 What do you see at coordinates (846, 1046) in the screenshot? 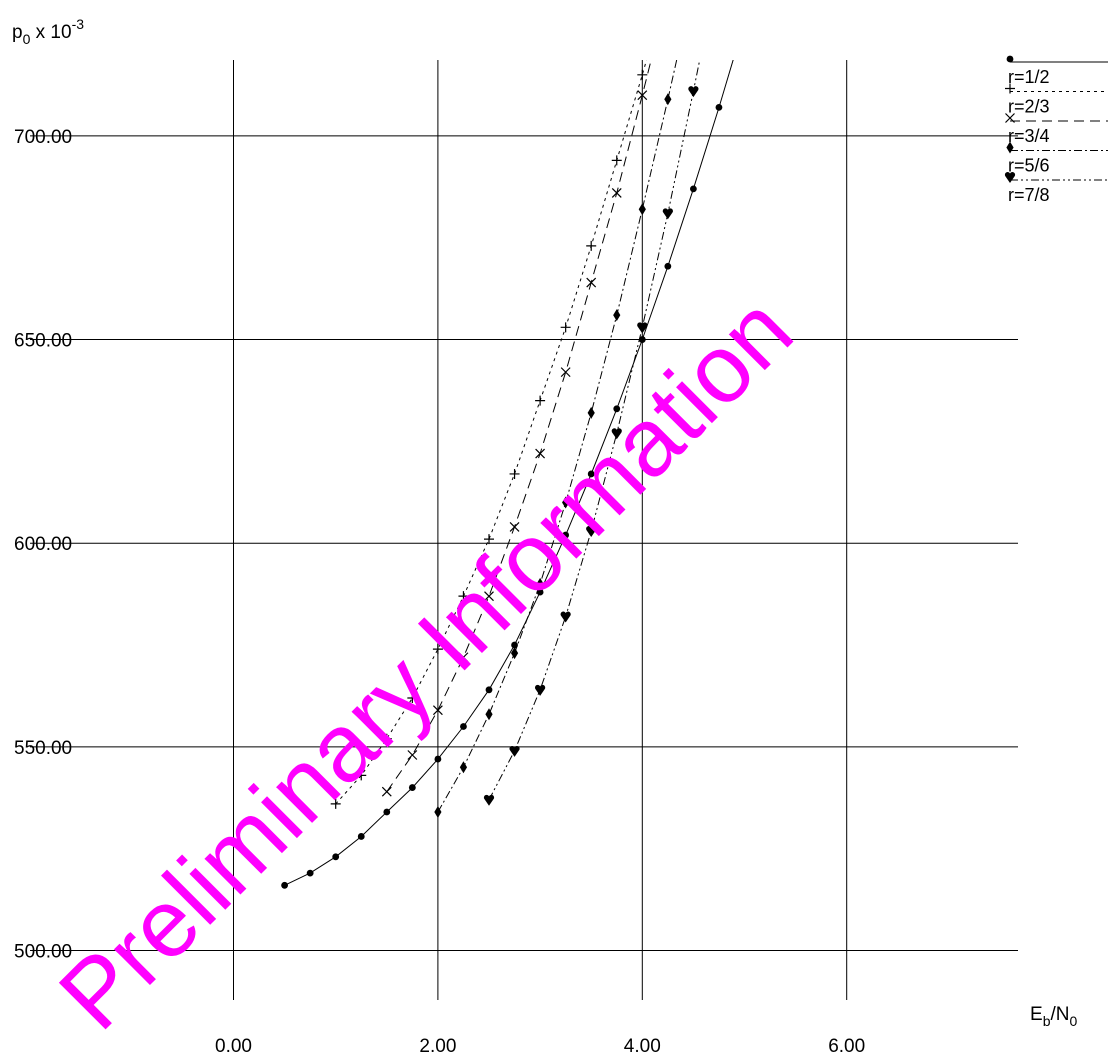
I see `x-tick-label: 6.00` at bounding box center [846, 1046].